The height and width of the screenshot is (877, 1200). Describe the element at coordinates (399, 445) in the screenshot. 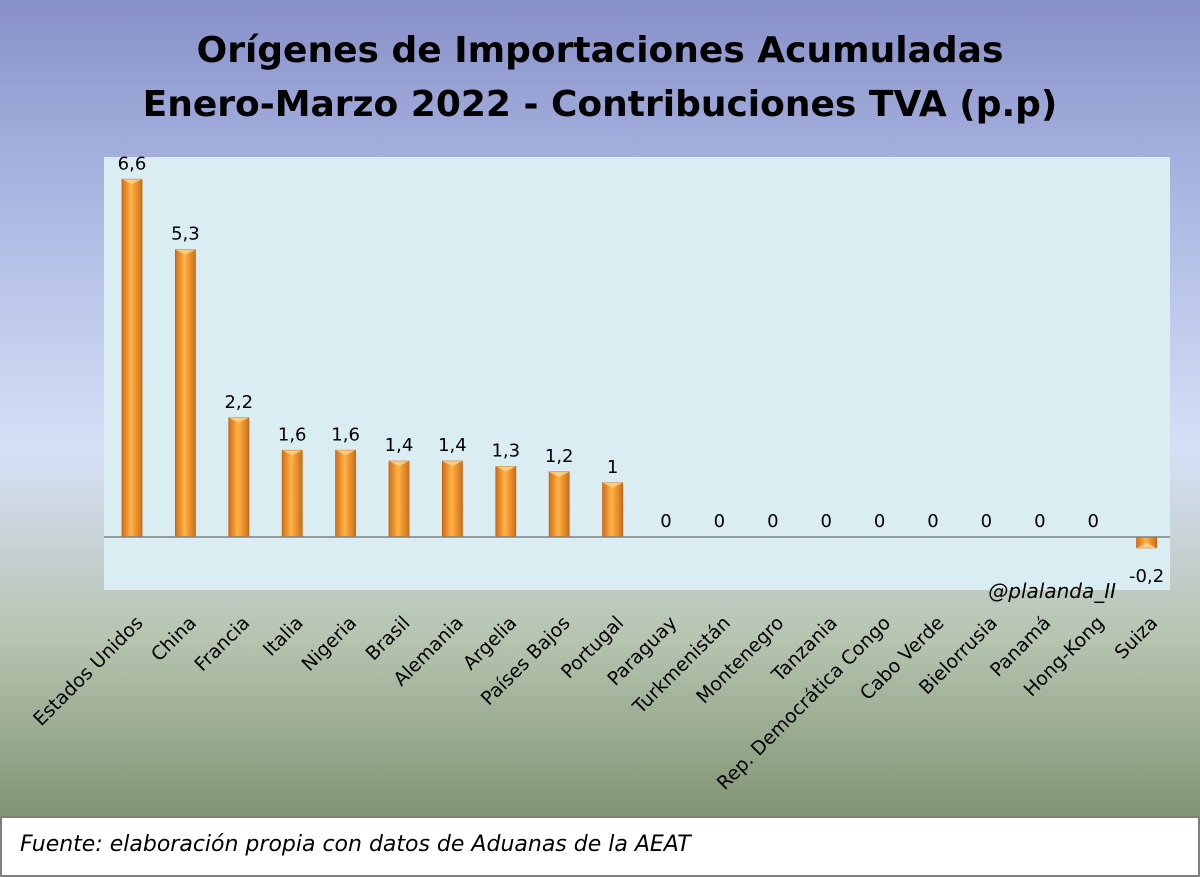

I see `value-label-brasil: 1,4` at that location.